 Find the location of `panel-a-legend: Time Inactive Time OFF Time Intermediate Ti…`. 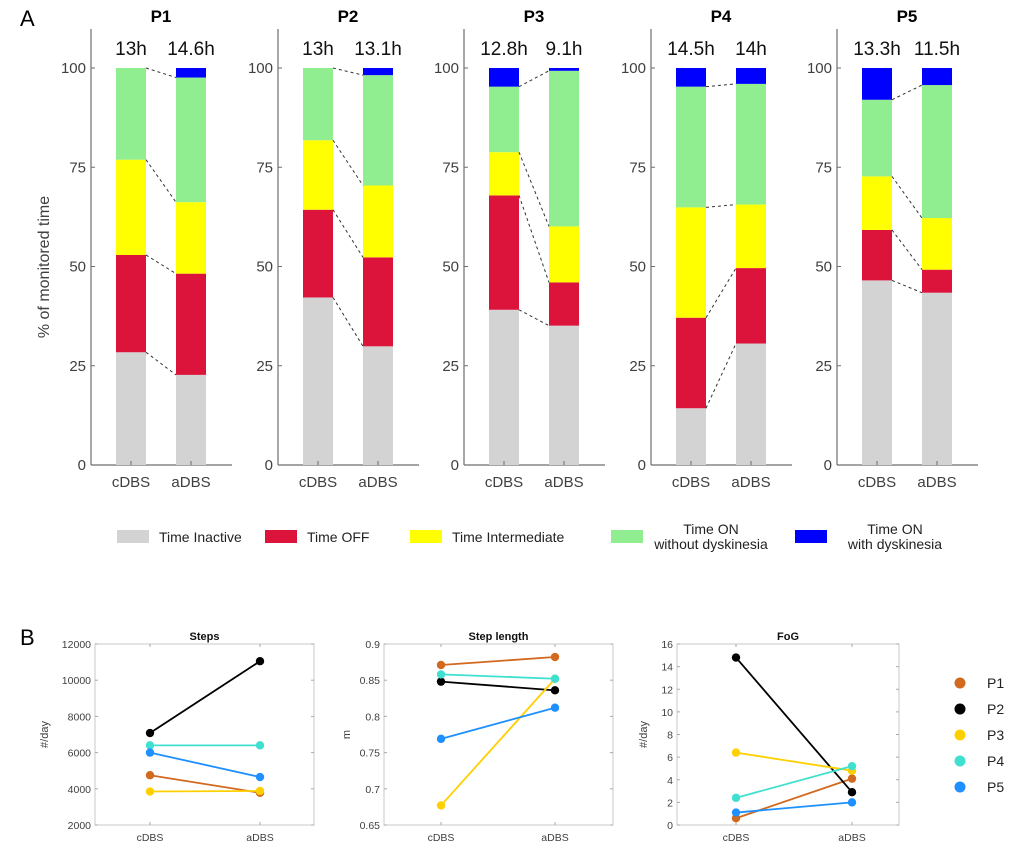

panel-a-legend: Time Inactive Time OFF Time Intermediate Ti… is located at coordinates (529, 536).